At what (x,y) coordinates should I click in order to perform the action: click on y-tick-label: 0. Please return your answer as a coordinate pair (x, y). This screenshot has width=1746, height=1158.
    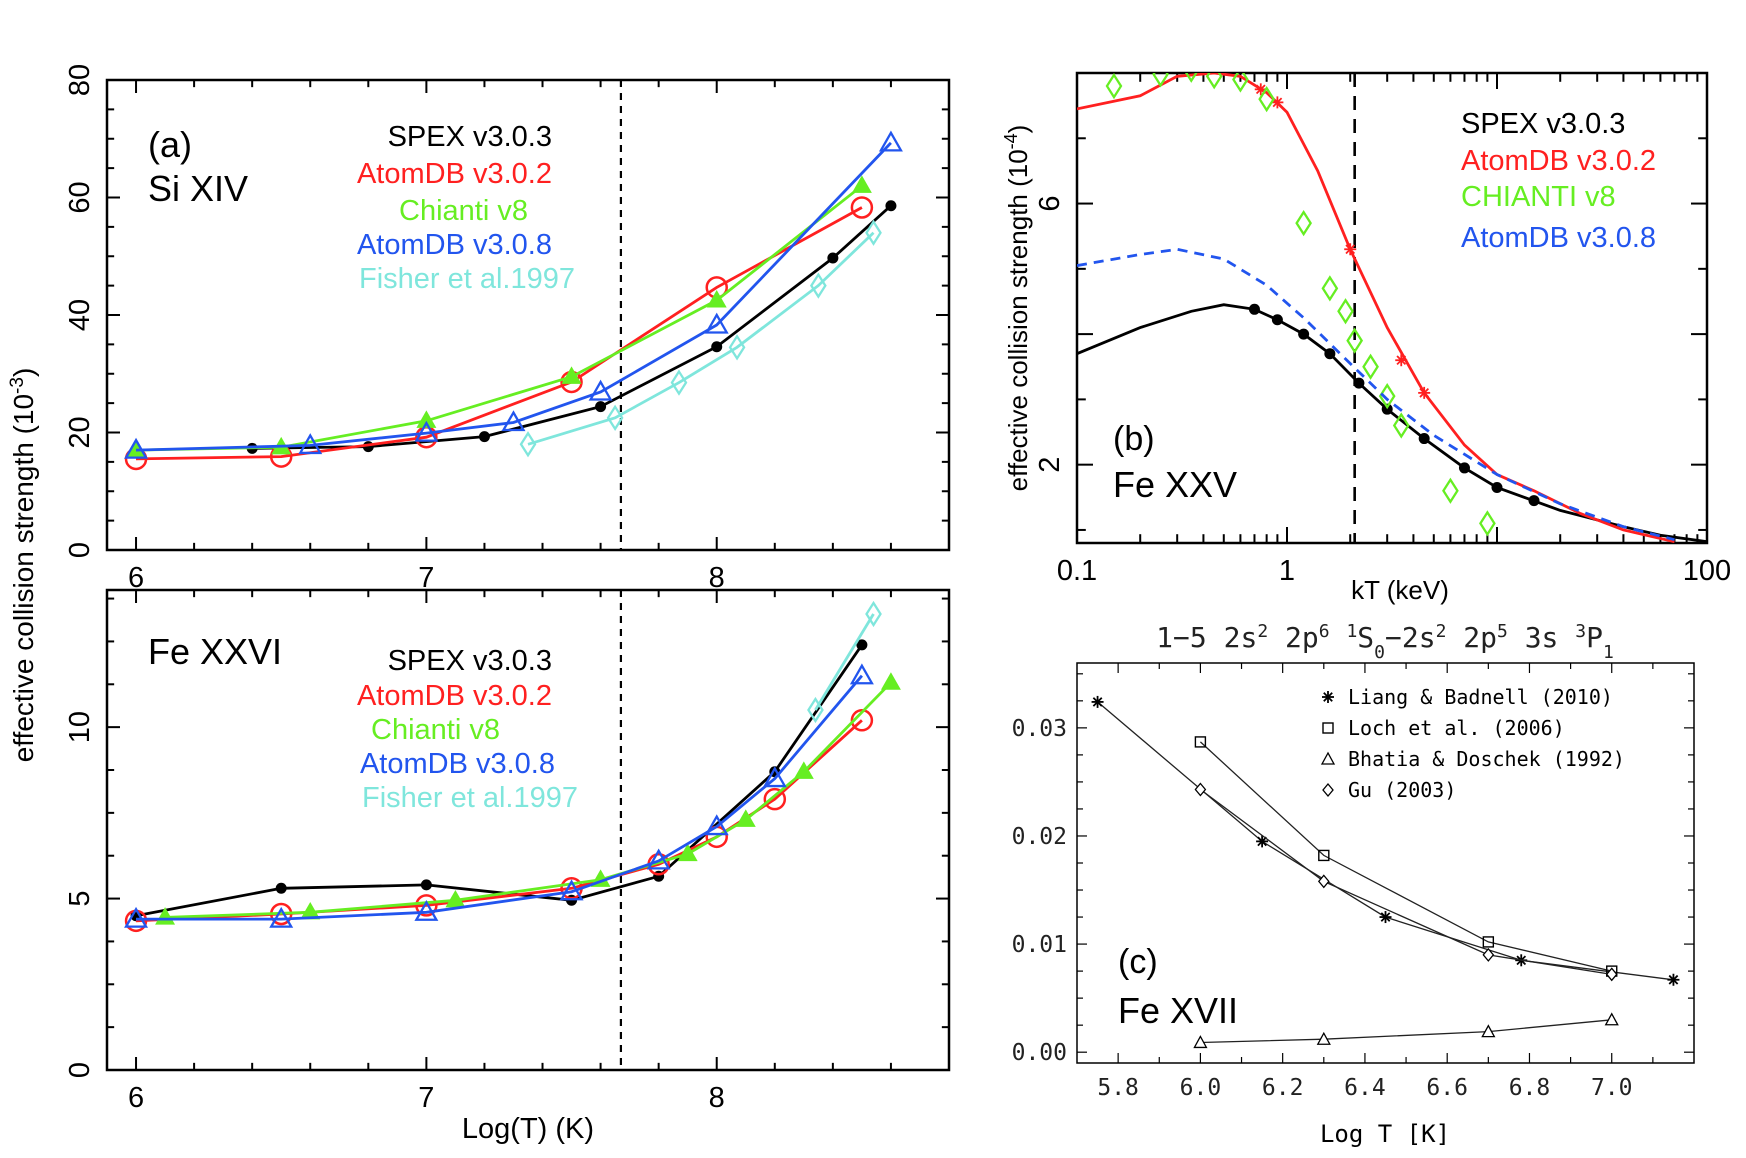
    Looking at the image, I should click on (80, 1070).